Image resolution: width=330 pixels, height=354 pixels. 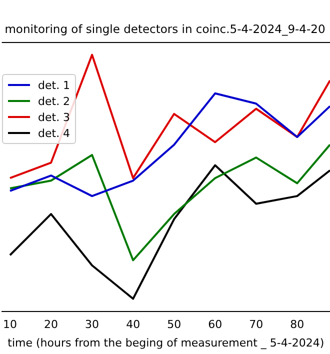 I want to click on x-tick-label: 50, so click(x=174, y=325).